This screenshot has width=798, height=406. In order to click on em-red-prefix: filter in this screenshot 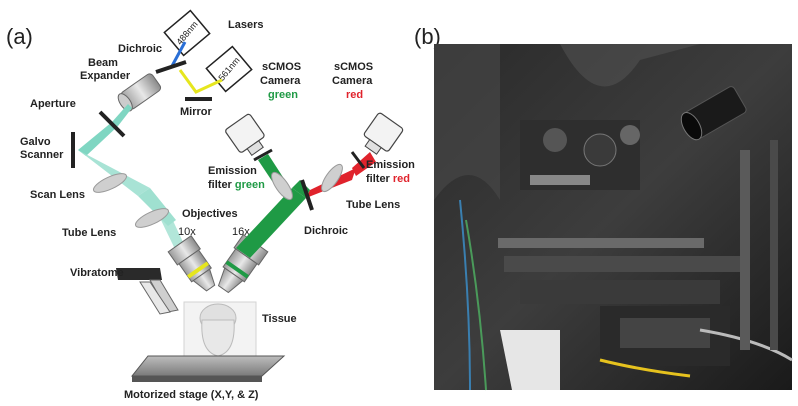, I will do `click(379, 179)`.